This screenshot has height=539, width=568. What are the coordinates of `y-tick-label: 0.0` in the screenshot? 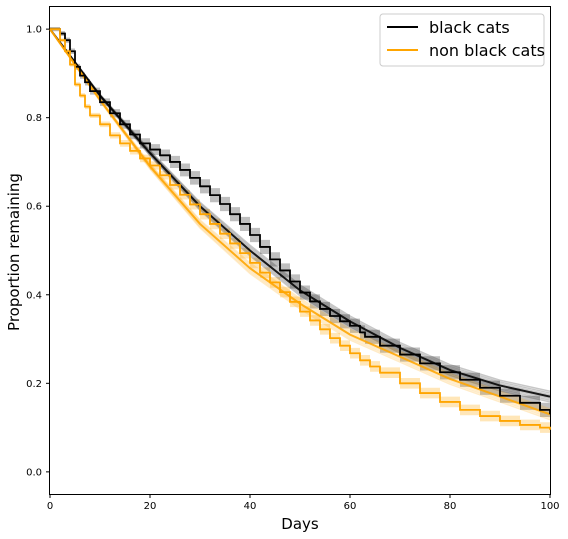 It's located at (34, 472).